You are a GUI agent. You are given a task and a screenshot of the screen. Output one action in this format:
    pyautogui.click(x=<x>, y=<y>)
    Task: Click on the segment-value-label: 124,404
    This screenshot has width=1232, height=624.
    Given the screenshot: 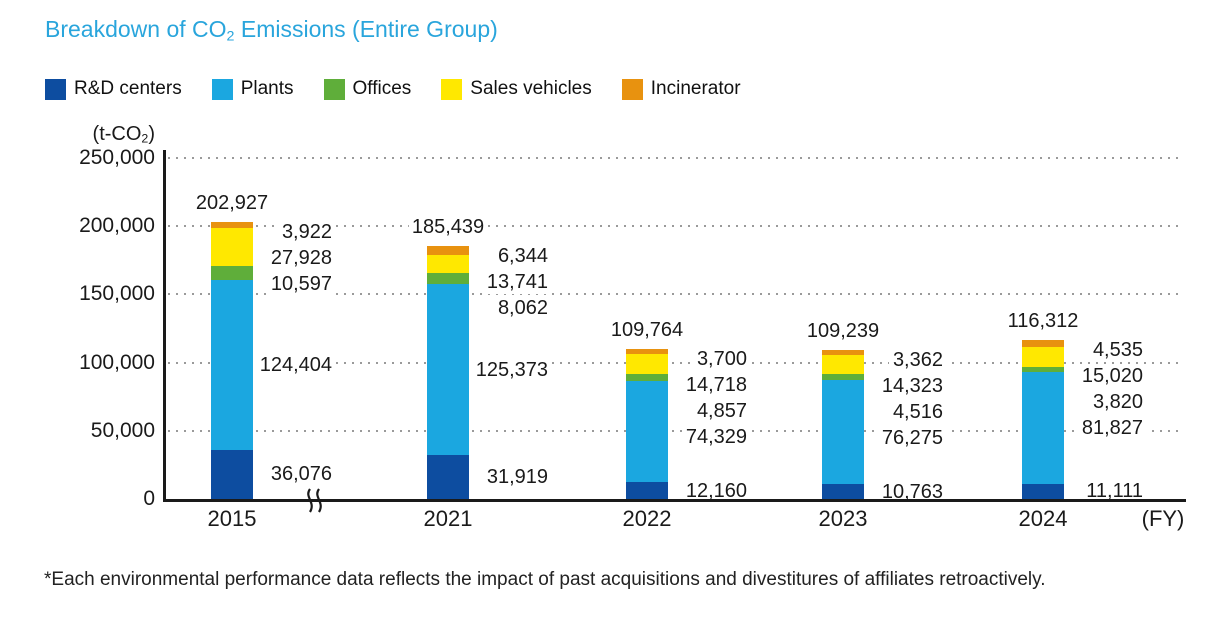 What is the action you would take?
    pyautogui.click(x=295, y=364)
    